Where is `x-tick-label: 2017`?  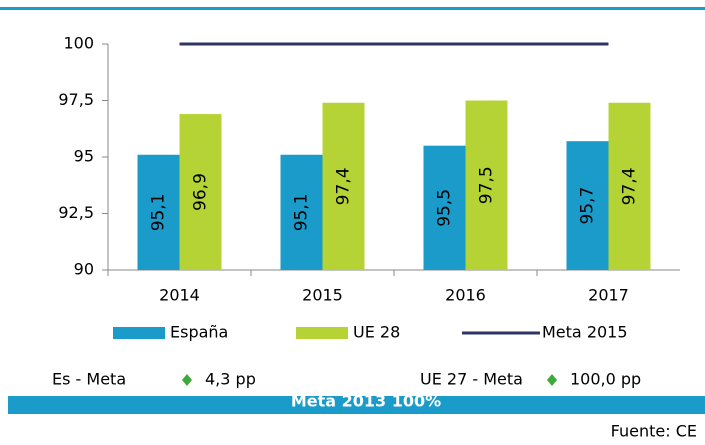
x-tick-label: 2017 is located at coordinates (608, 295).